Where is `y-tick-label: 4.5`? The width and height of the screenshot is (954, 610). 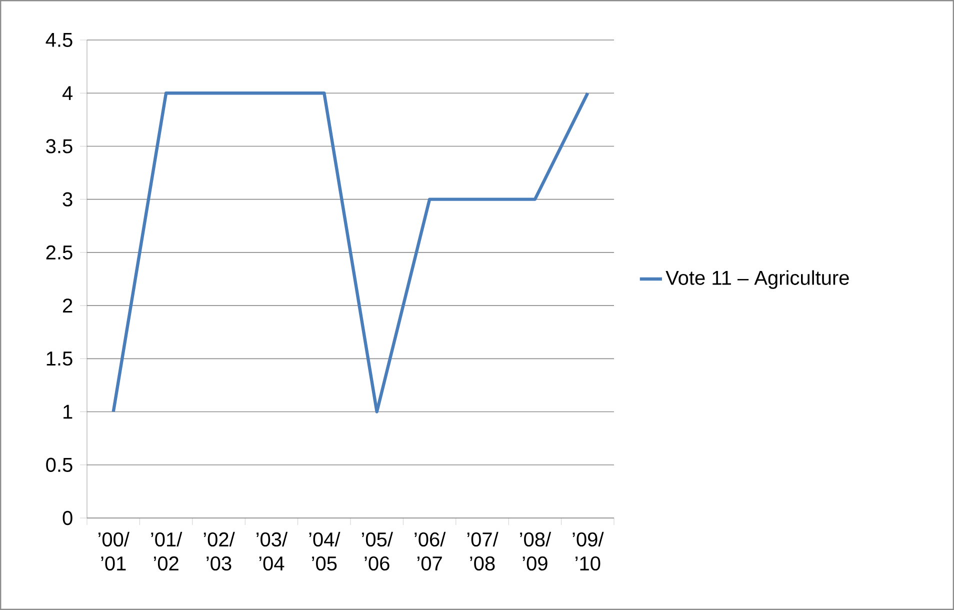 y-tick-label: 4.5 is located at coordinates (59, 40).